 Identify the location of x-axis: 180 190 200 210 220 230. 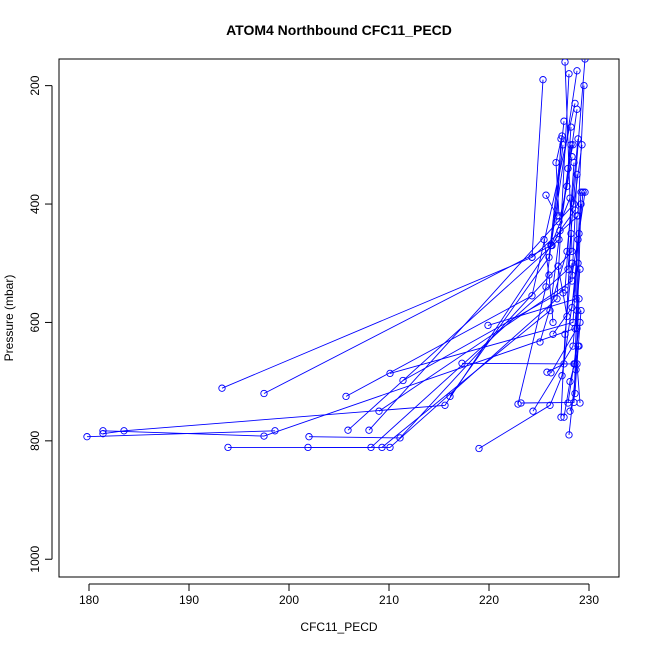
(339, 595).